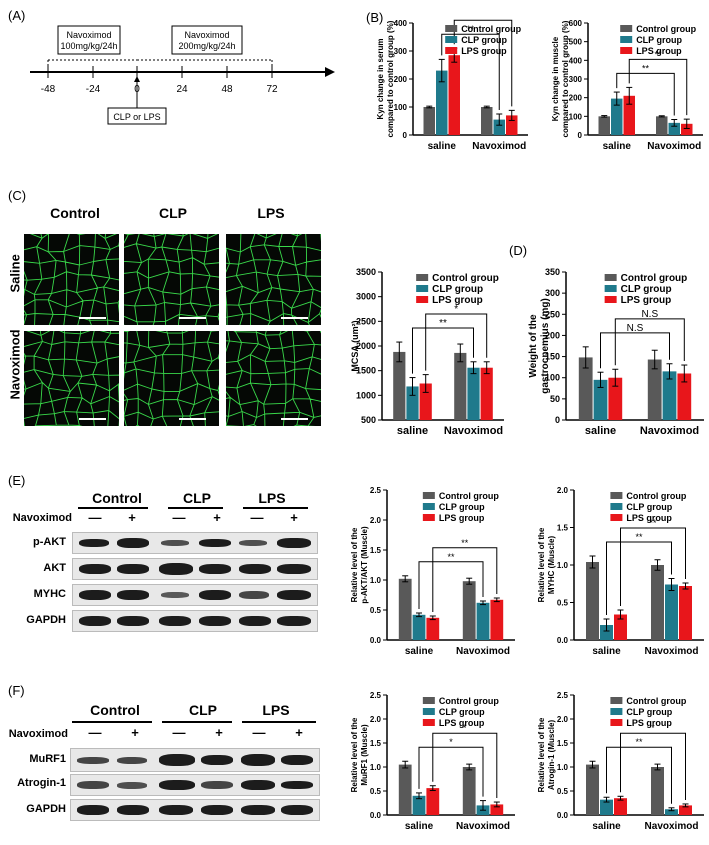 The image size is (709, 845). I want to click on tick-label: -24, so click(93, 89).